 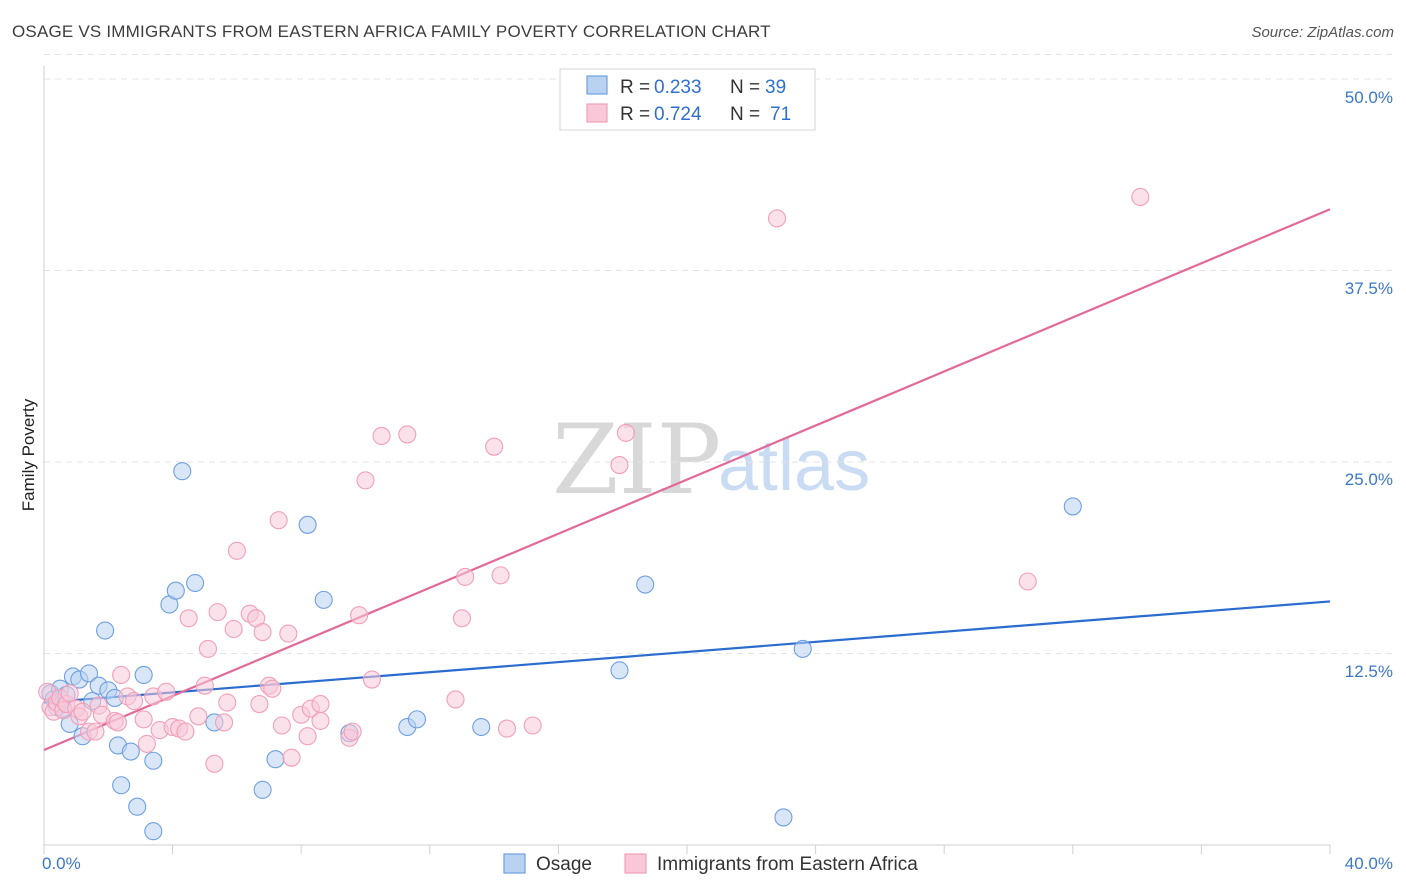 I want to click on watermark-zip: ZIP, so click(x=636, y=460).